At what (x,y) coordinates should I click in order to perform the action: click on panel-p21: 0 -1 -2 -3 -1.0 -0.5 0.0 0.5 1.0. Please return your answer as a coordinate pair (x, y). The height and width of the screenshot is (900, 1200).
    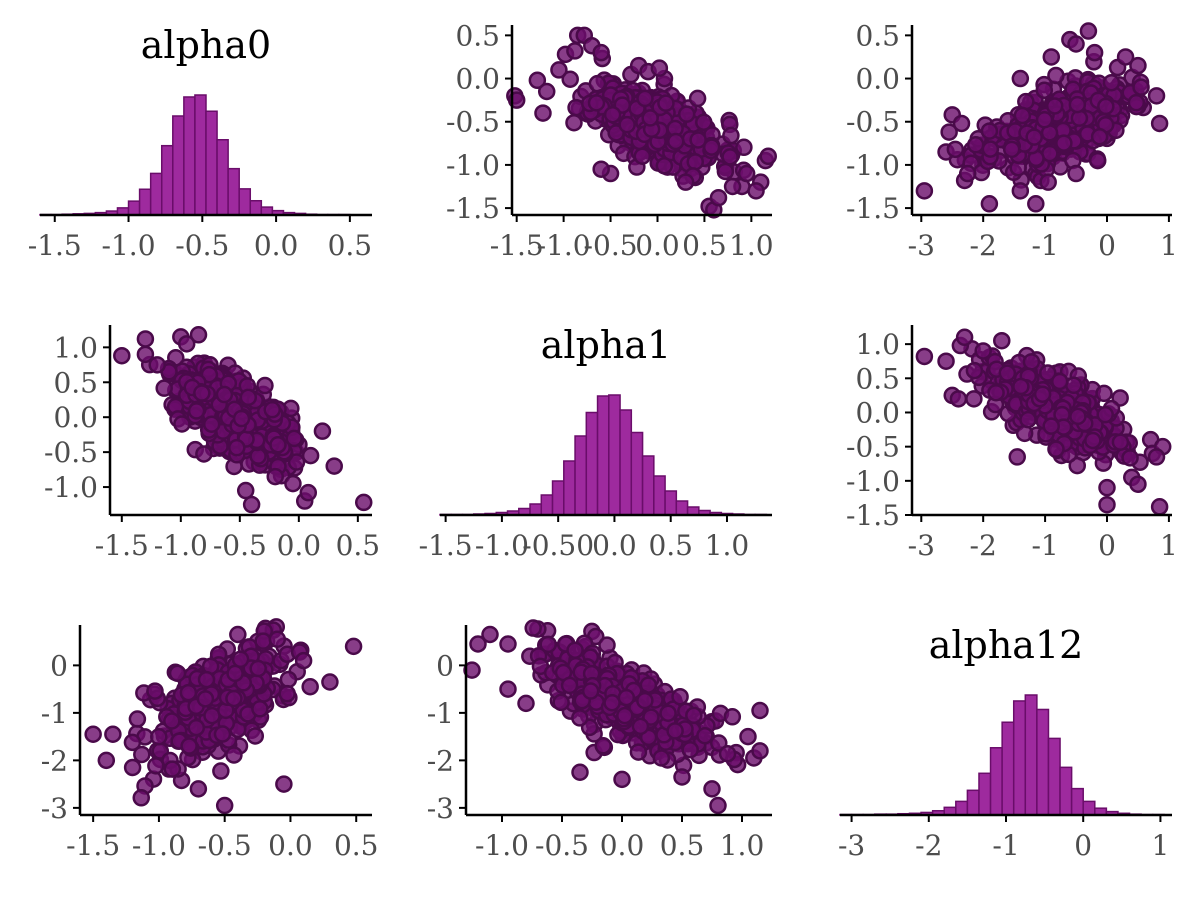
    Looking at the image, I should click on (599, 740).